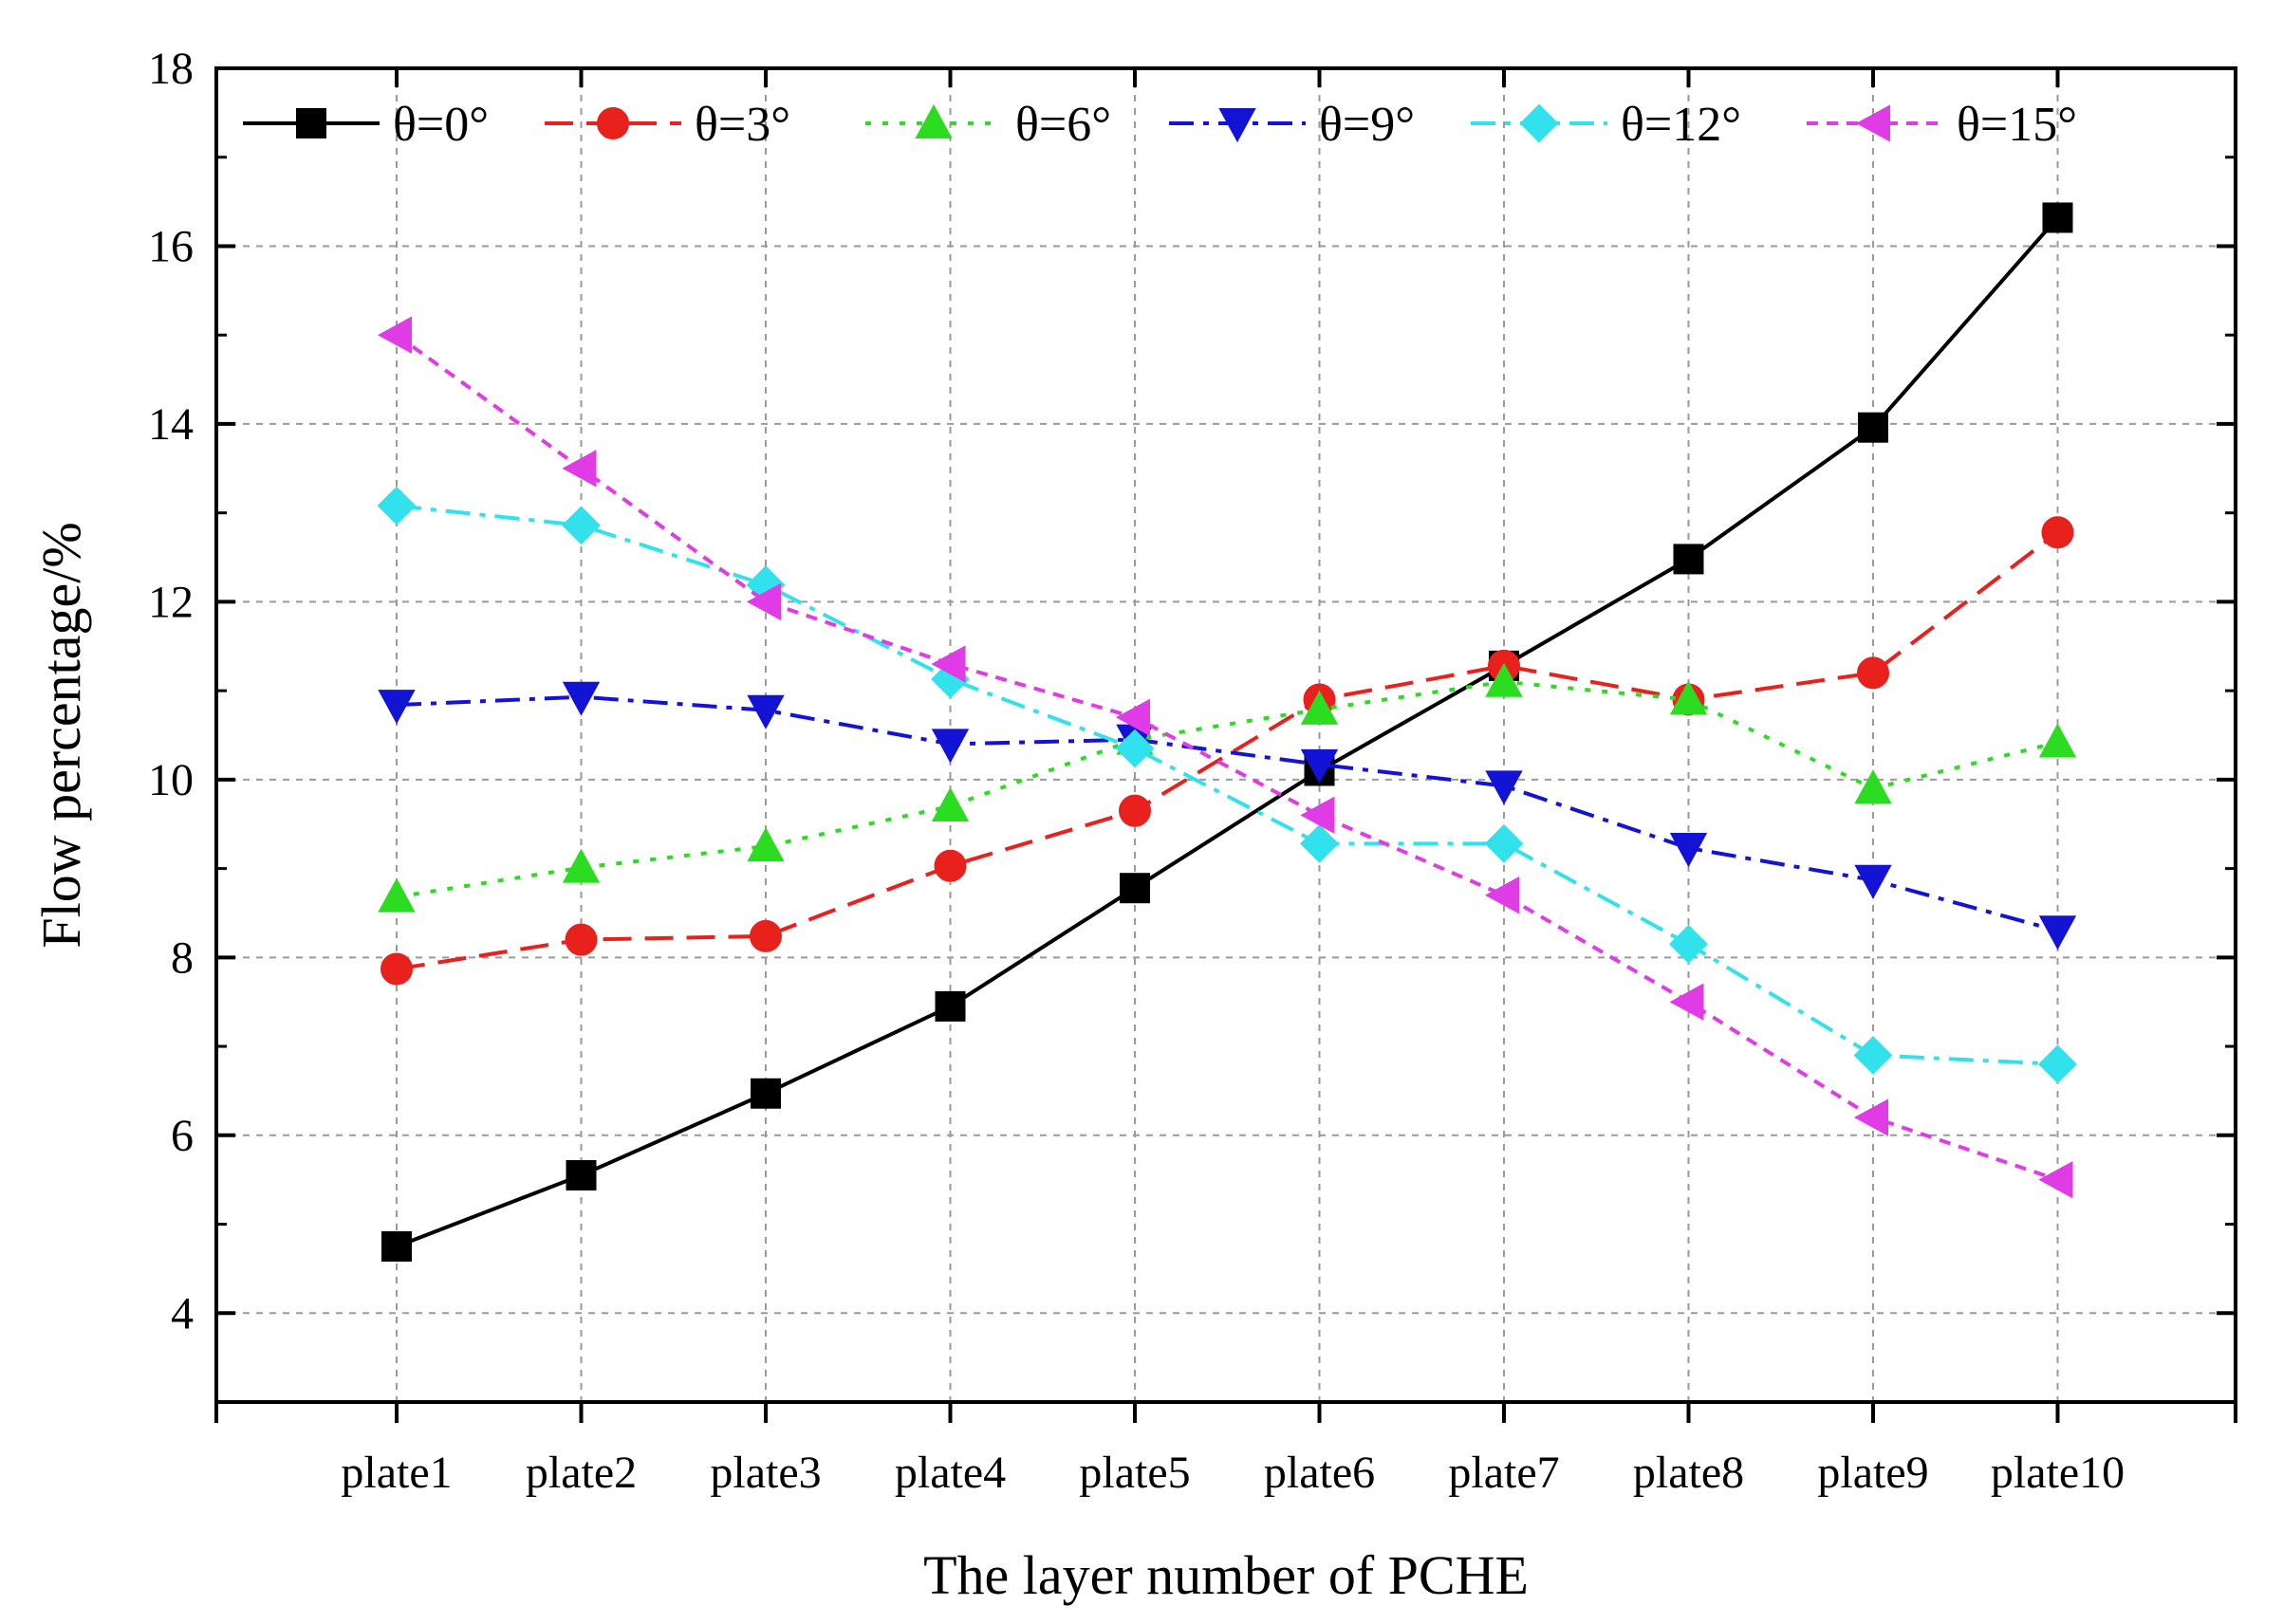  I want to click on x-tick-label: plate2, so click(581, 1473).